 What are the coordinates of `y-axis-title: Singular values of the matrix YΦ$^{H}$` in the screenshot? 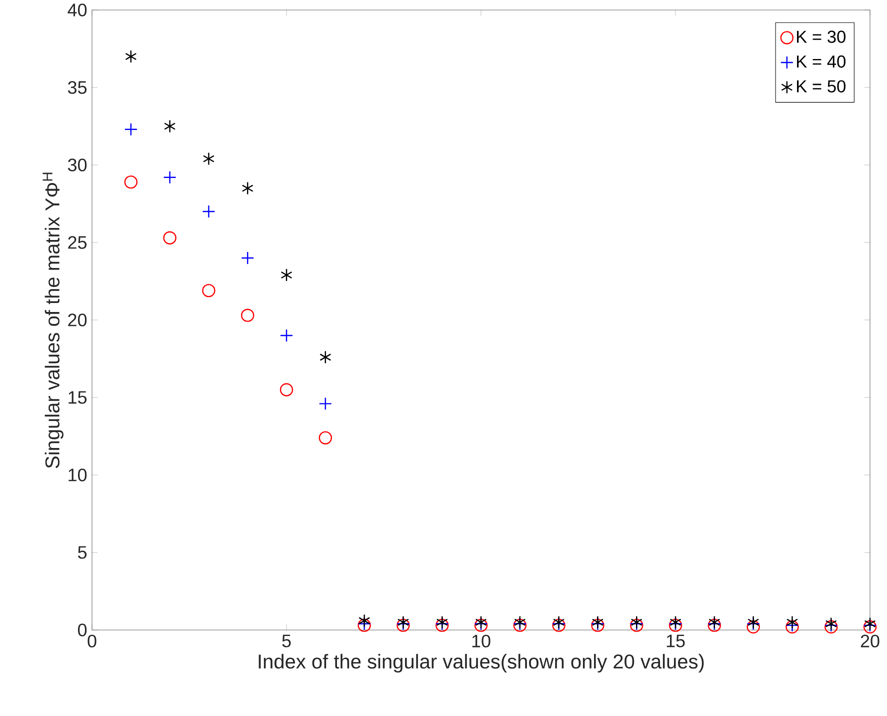 It's located at (53, 320).